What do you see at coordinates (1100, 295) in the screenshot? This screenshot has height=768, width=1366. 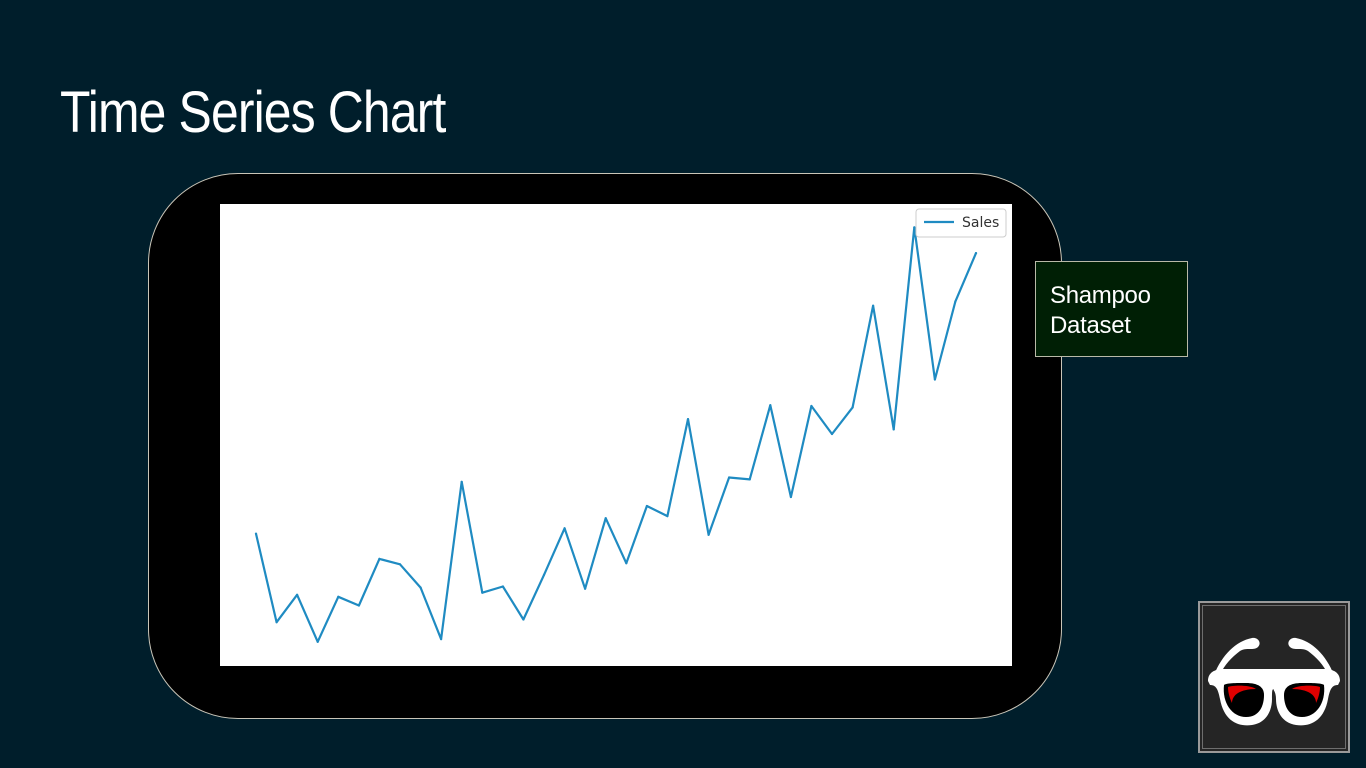 I see `callout-line-1: Shampoo` at bounding box center [1100, 295].